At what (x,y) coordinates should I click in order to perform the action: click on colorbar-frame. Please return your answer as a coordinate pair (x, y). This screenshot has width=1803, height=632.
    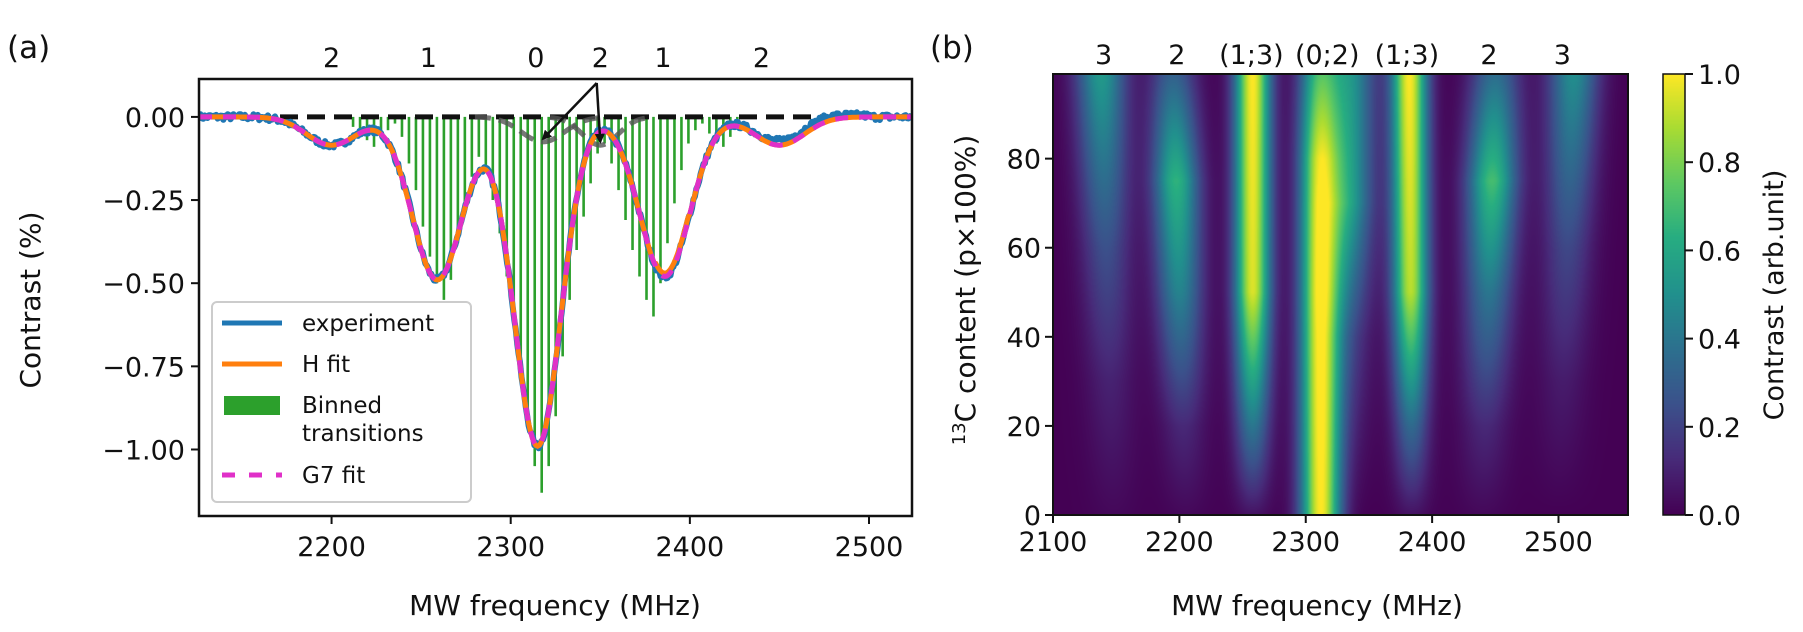
    Looking at the image, I should click on (1674, 294).